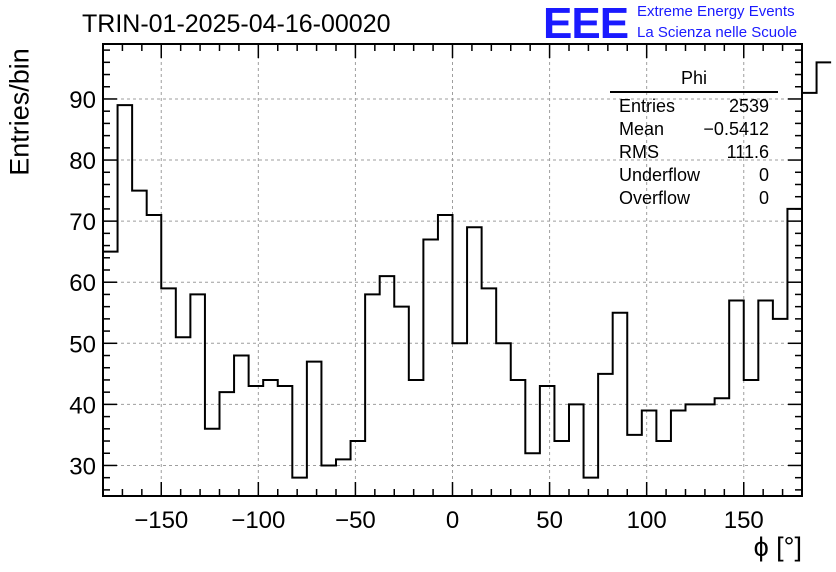 This screenshot has width=836, height=572. What do you see at coordinates (748, 106) in the screenshot?
I see `stats-value: 2539` at bounding box center [748, 106].